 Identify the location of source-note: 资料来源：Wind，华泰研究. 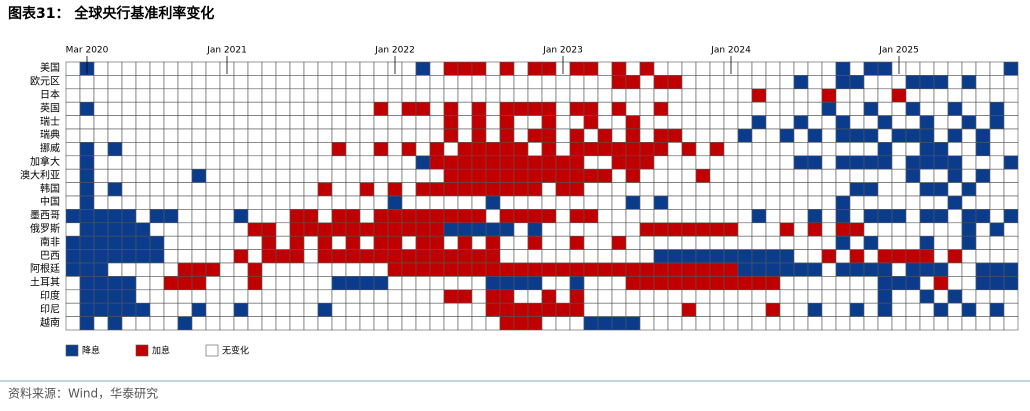
(83, 393).